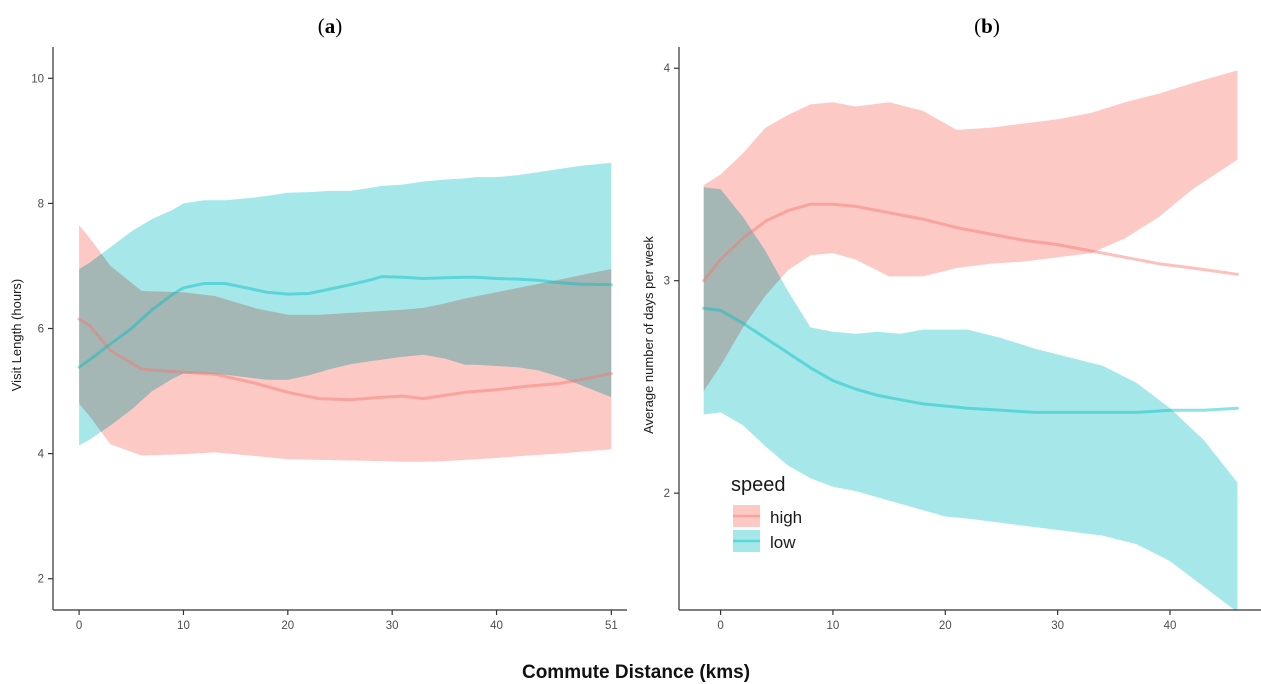 This screenshot has width=1261, height=684. Describe the element at coordinates (746, 516) in the screenshot. I see `legend-key-high-fill` at that location.